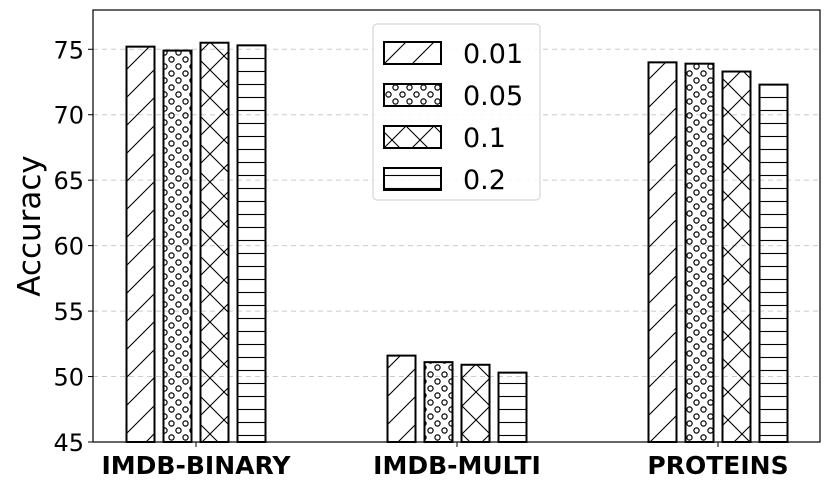 Image resolution: width=830 pixels, height=489 pixels. I want to click on bar-imdb-binary-0.1, so click(214, 242).